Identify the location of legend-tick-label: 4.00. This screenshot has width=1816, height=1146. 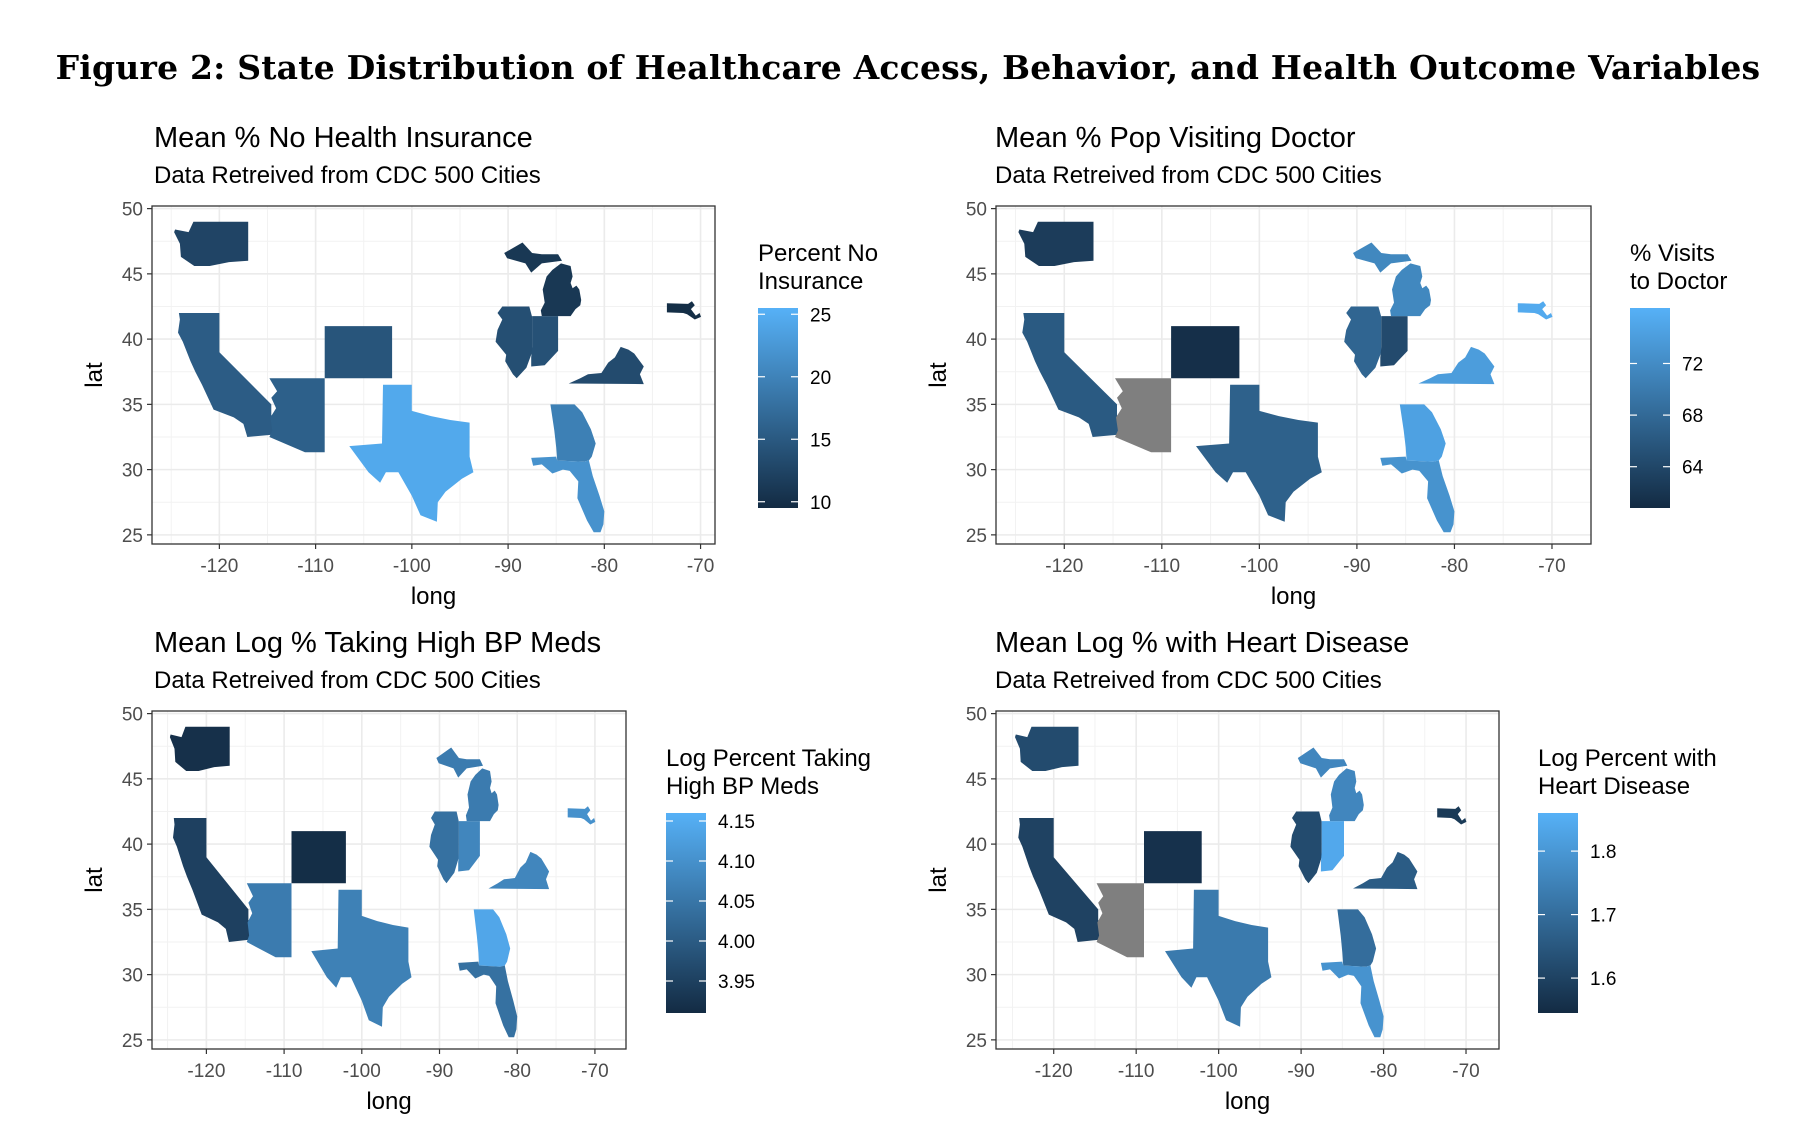
(736, 942).